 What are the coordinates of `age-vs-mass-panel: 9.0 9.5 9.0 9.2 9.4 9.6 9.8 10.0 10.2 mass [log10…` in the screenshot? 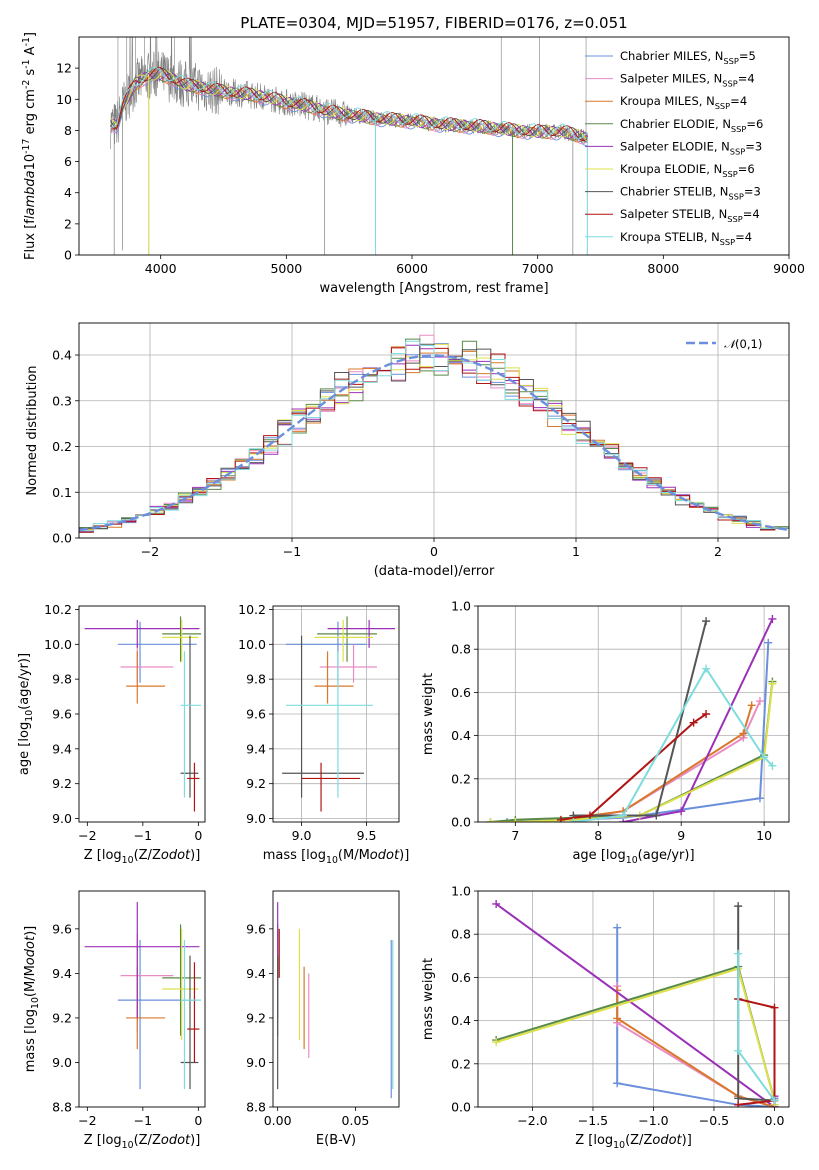 It's located at (323, 734).